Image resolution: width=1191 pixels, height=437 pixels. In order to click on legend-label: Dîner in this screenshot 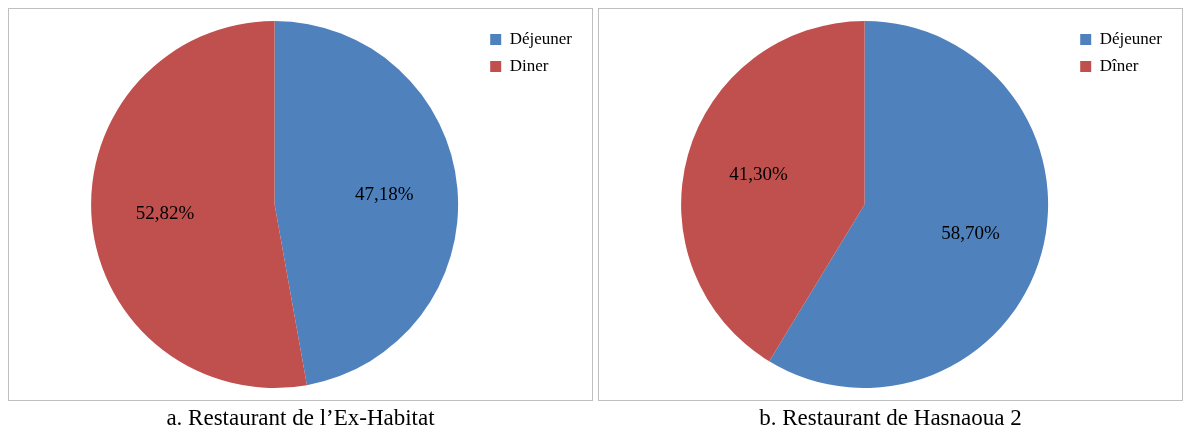, I will do `click(1119, 65)`.